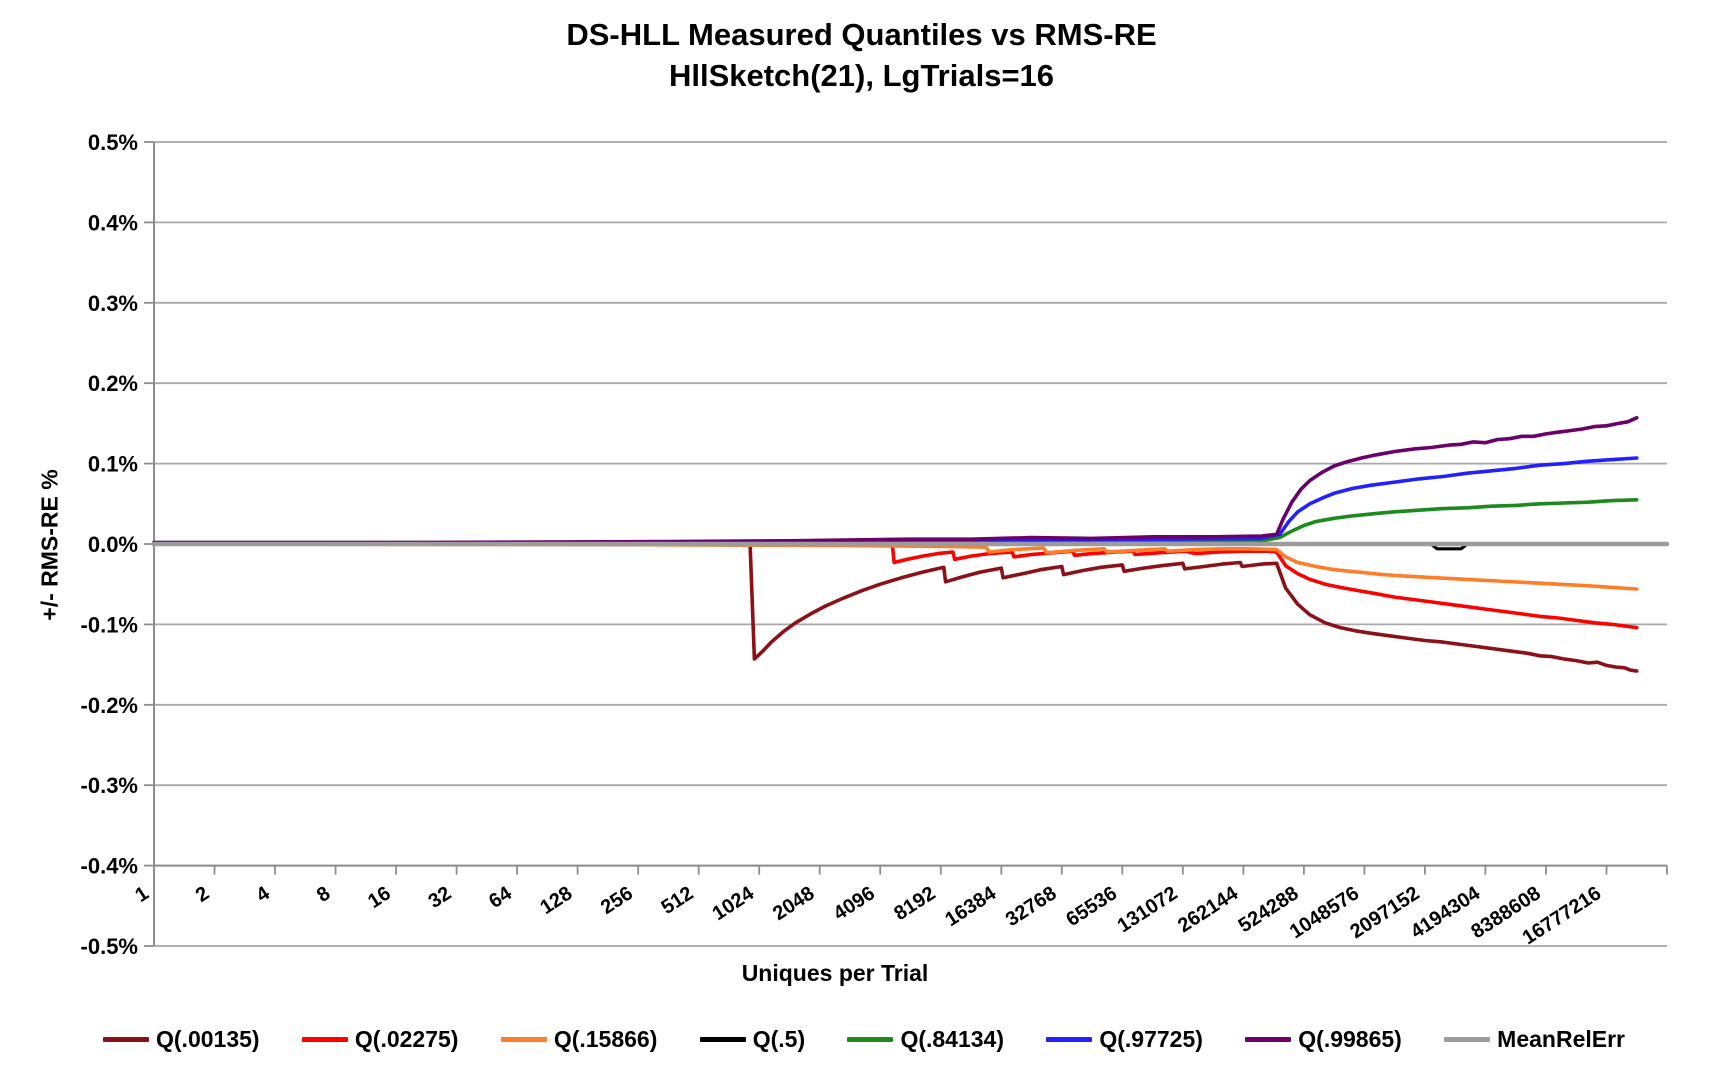 The image size is (1723, 1084). Describe the element at coordinates (1268, 1039) in the screenshot. I see `legend-swatch-q99865` at that location.